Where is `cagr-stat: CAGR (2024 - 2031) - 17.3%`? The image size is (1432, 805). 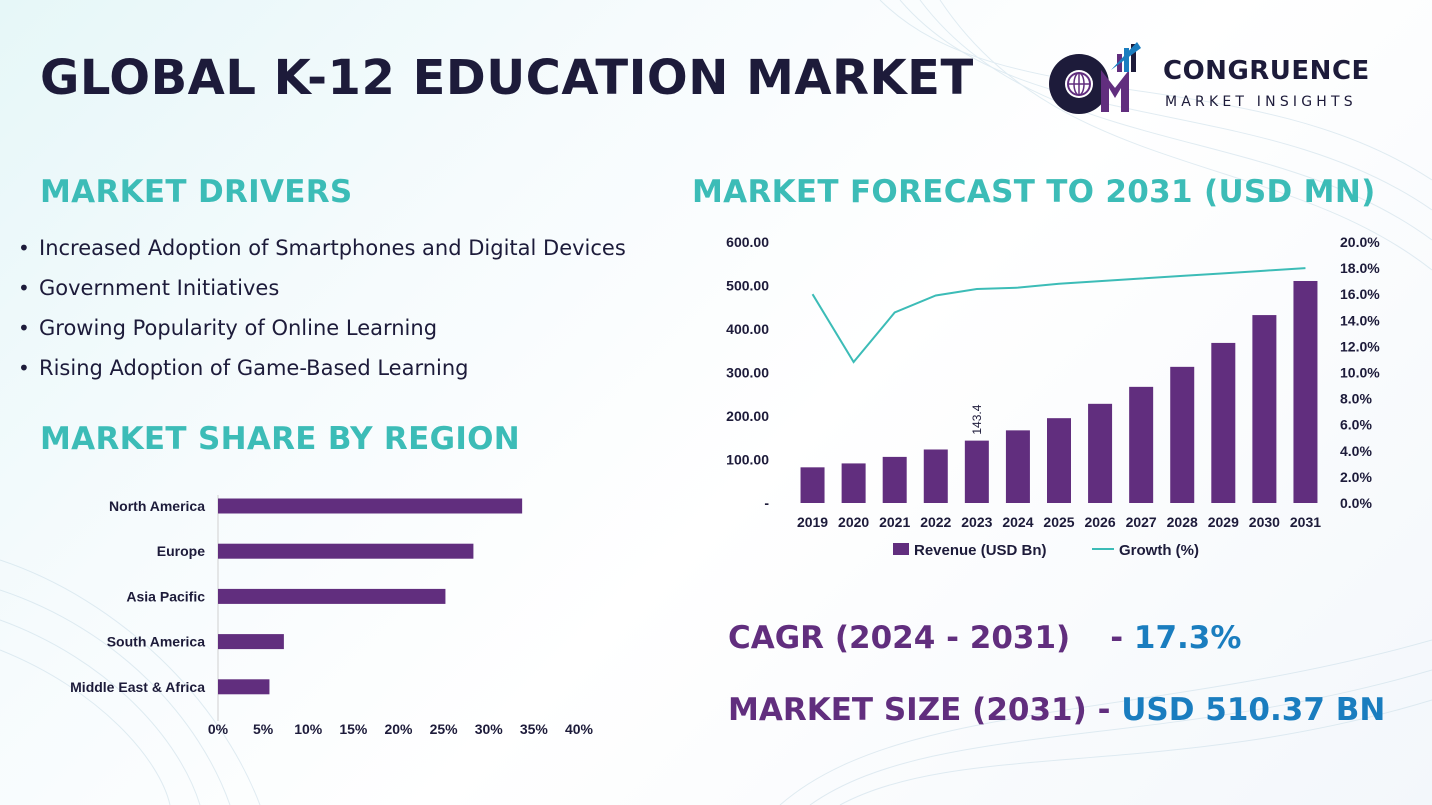
cagr-stat: CAGR (2024 - 2031) - 17.3% is located at coordinates (984, 638).